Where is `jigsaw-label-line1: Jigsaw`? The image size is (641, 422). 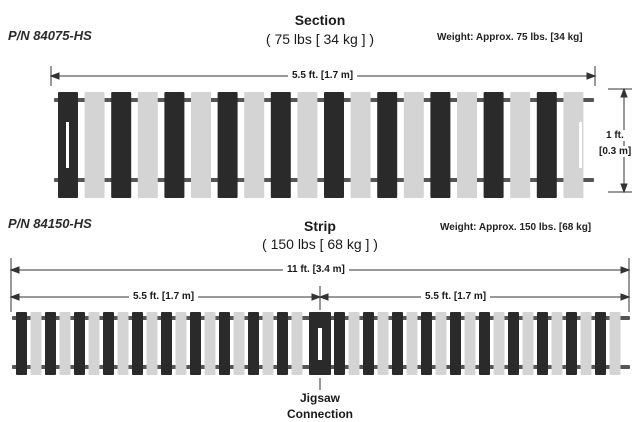 jigsaw-label-line1: Jigsaw is located at coordinates (320, 398).